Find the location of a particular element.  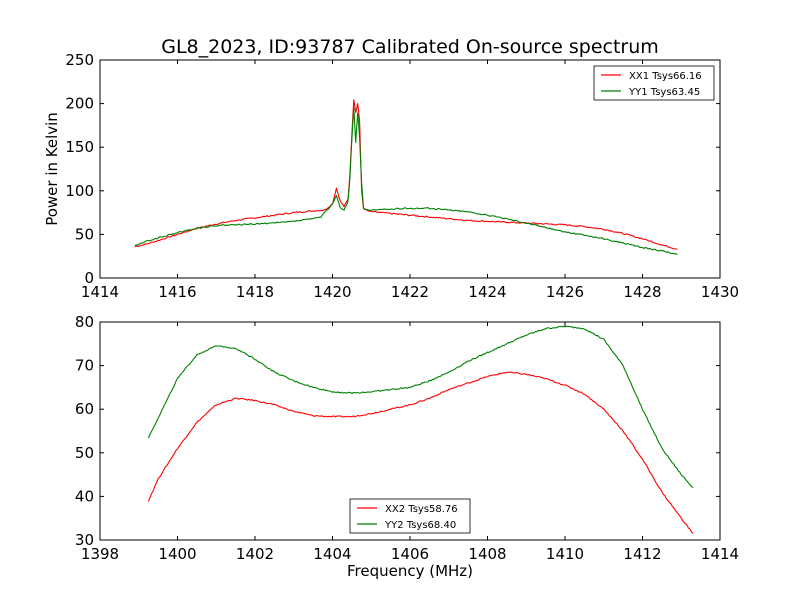

x-tick-label: 1404 is located at coordinates (332, 554).